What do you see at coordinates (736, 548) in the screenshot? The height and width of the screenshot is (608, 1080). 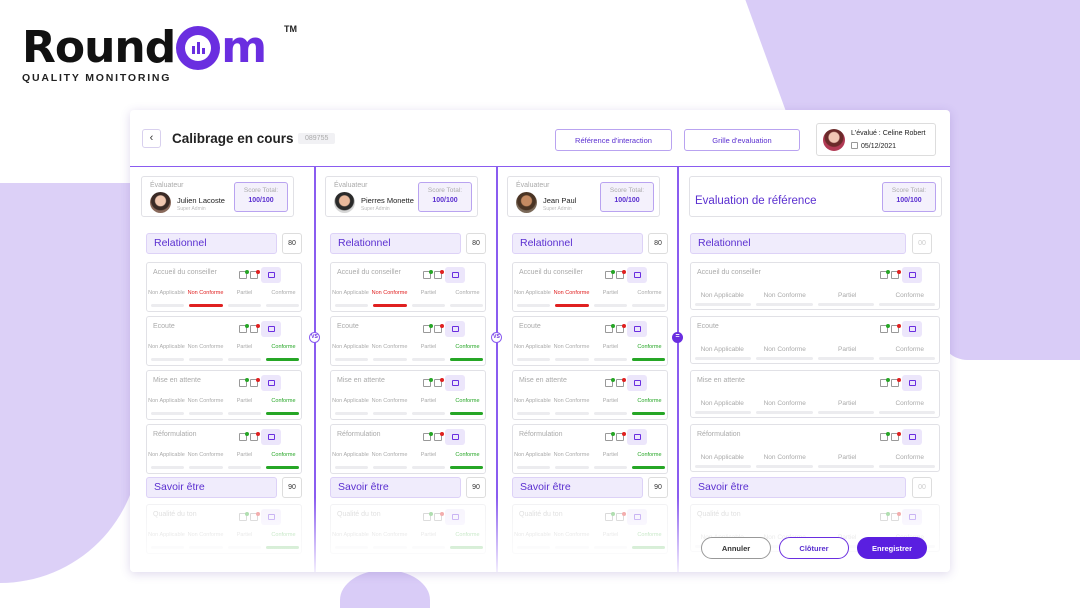 I see `cancel-button: Annuler` at bounding box center [736, 548].